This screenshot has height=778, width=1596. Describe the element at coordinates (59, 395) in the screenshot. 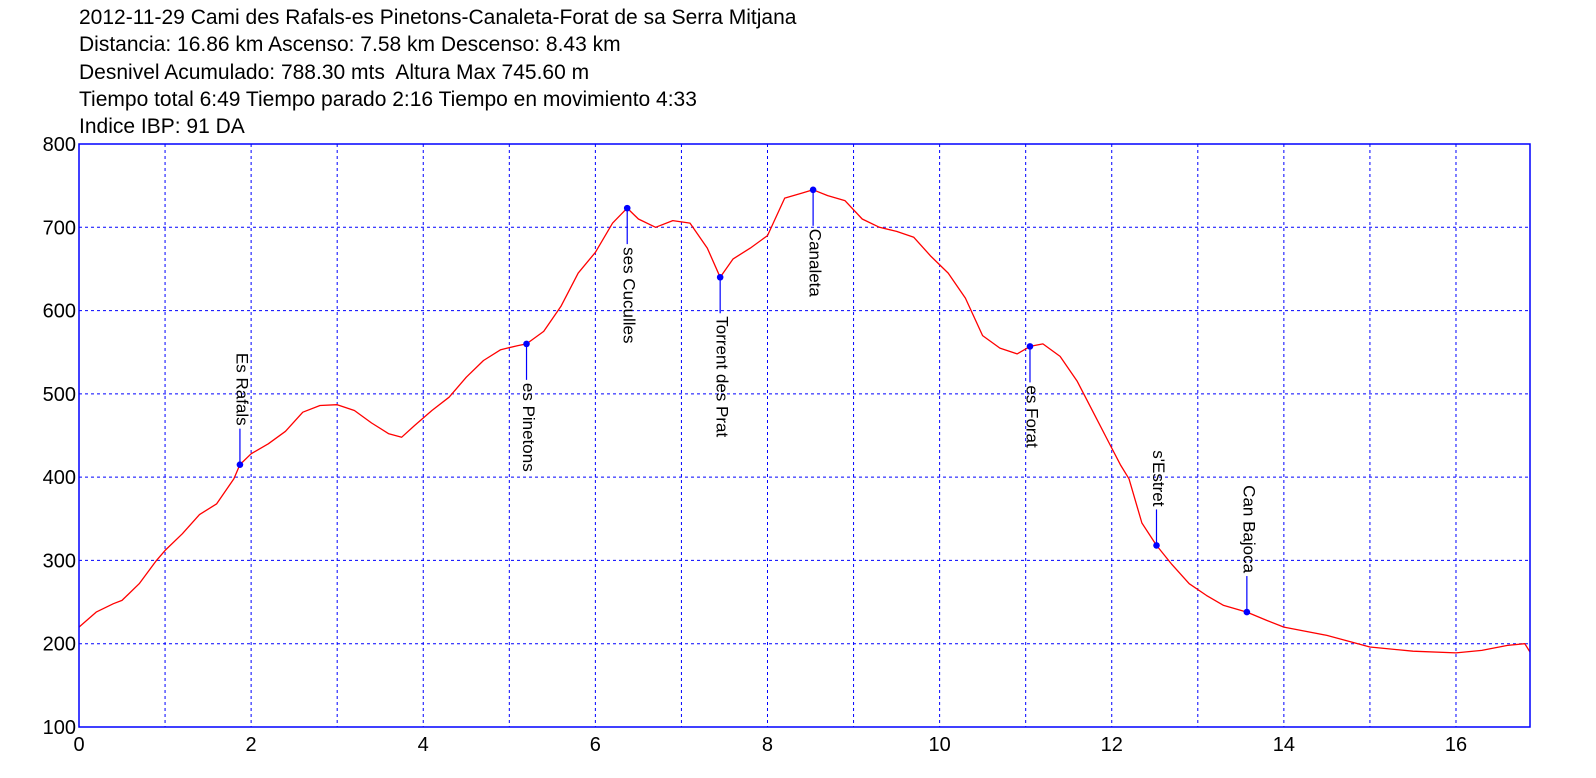

I see `y-tick-label: 500` at that location.